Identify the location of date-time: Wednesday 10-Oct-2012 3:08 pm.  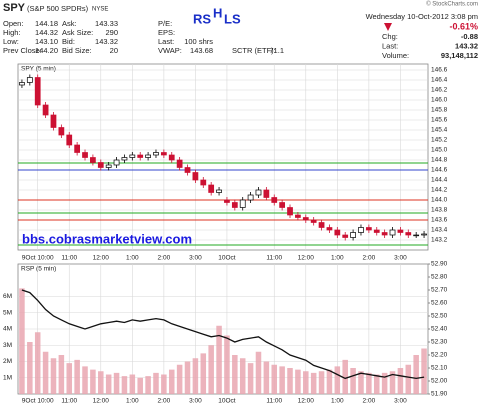
(422, 16).